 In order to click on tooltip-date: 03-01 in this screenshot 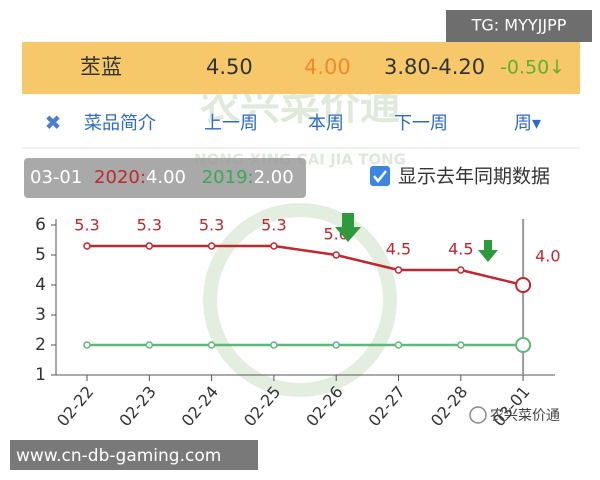, I will do `click(56, 177)`.